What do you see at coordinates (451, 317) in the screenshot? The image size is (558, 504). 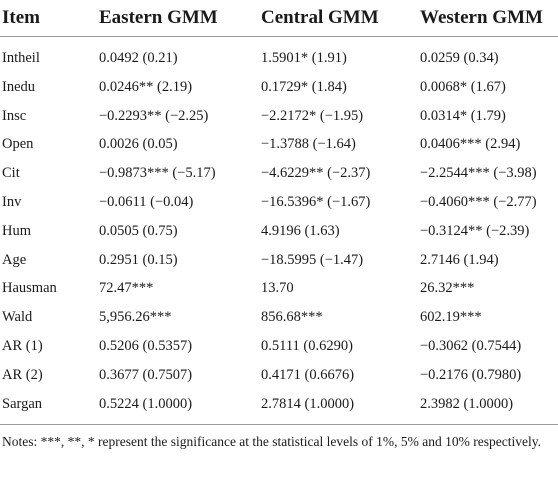 I see `cell-western: 602.19***` at bounding box center [451, 317].